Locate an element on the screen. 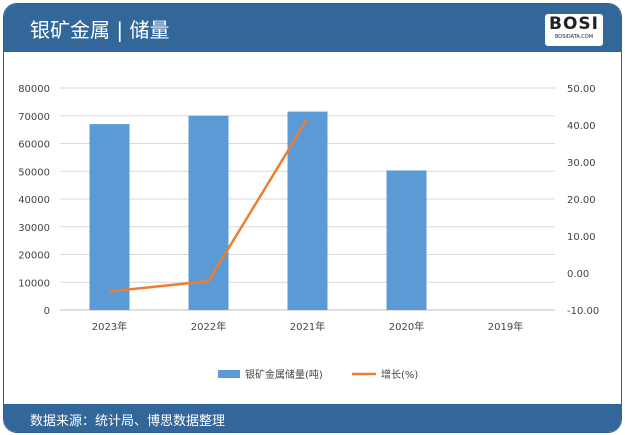 This screenshot has width=625, height=435. y-left-tick-label: 70000 is located at coordinates (34, 117).